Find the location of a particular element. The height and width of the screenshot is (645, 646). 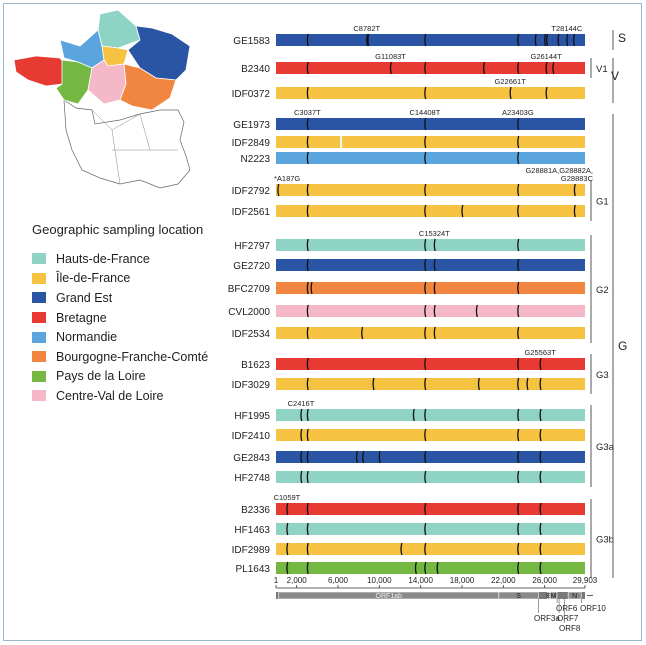

sample-label: IDF2792 is located at coordinates (251, 191).